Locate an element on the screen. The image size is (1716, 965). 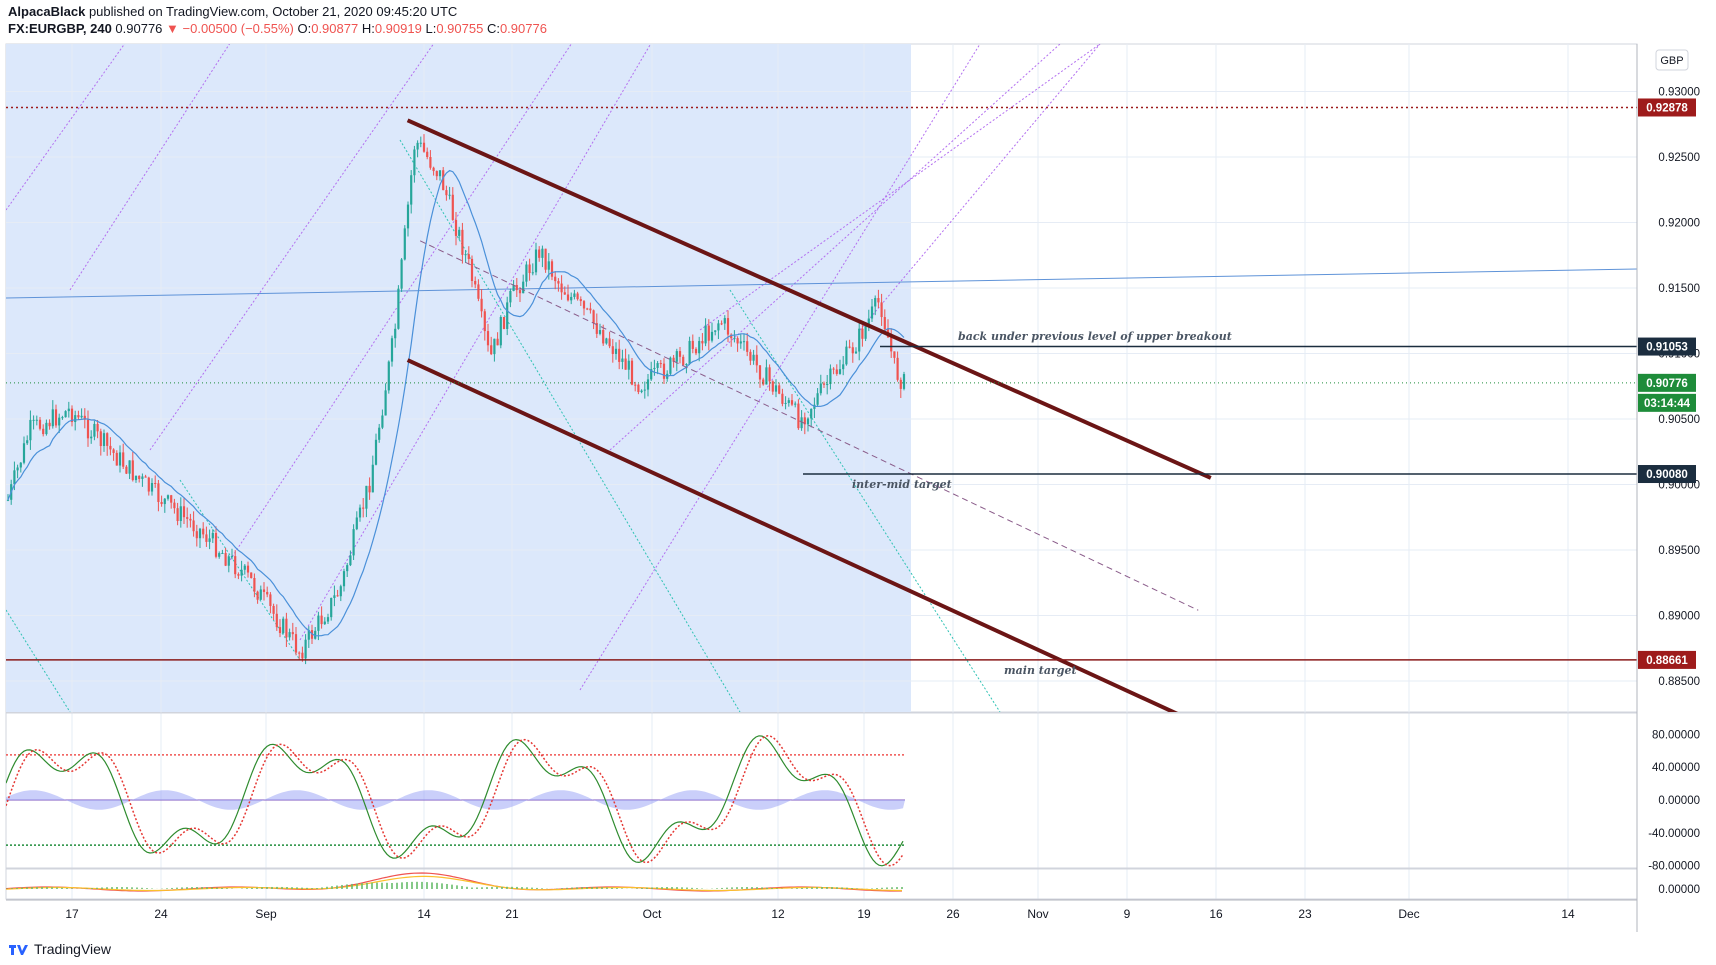
author-name: AlpacaBlack is located at coordinates (47, 11).